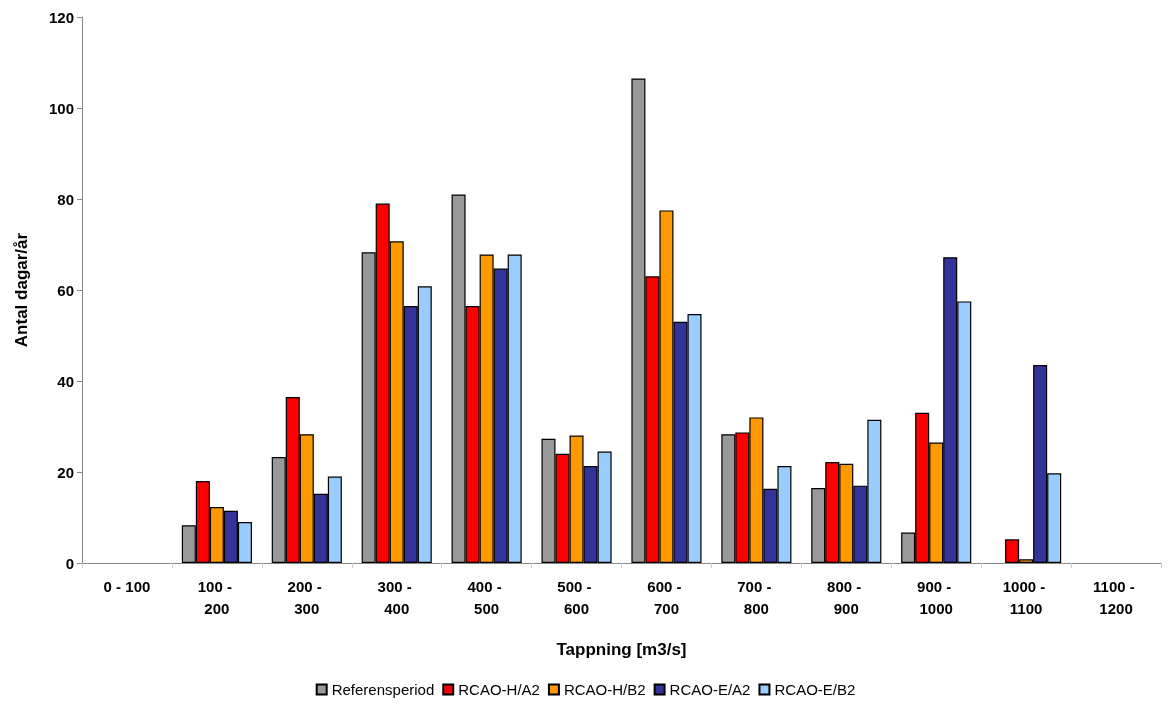 The width and height of the screenshot is (1171, 712). Describe the element at coordinates (65, 472) in the screenshot. I see `y-tick-label: 20` at that location.